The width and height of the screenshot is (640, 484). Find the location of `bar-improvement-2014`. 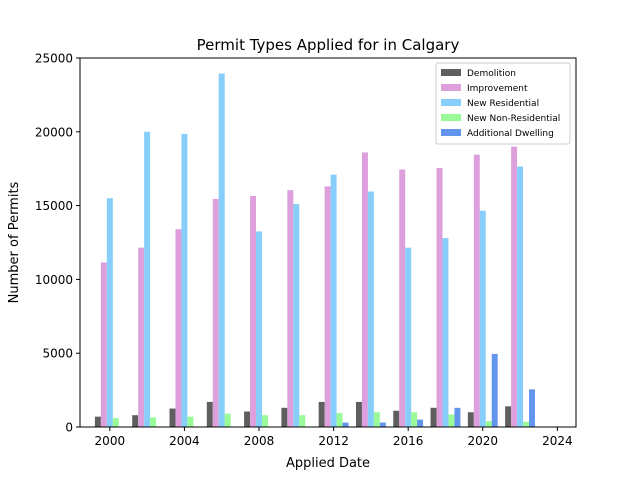

bar-improvement-2014 is located at coordinates (364, 289).